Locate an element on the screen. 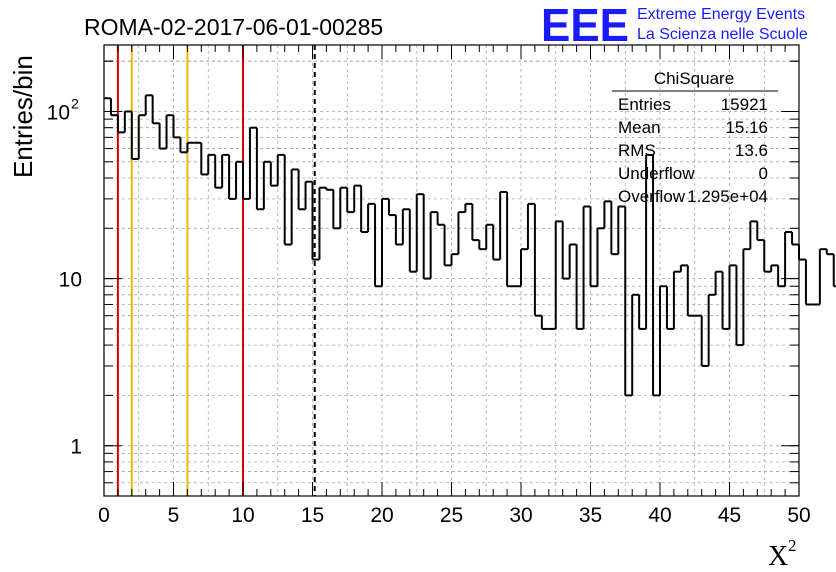  x-tick-label: 25 is located at coordinates (451, 515).